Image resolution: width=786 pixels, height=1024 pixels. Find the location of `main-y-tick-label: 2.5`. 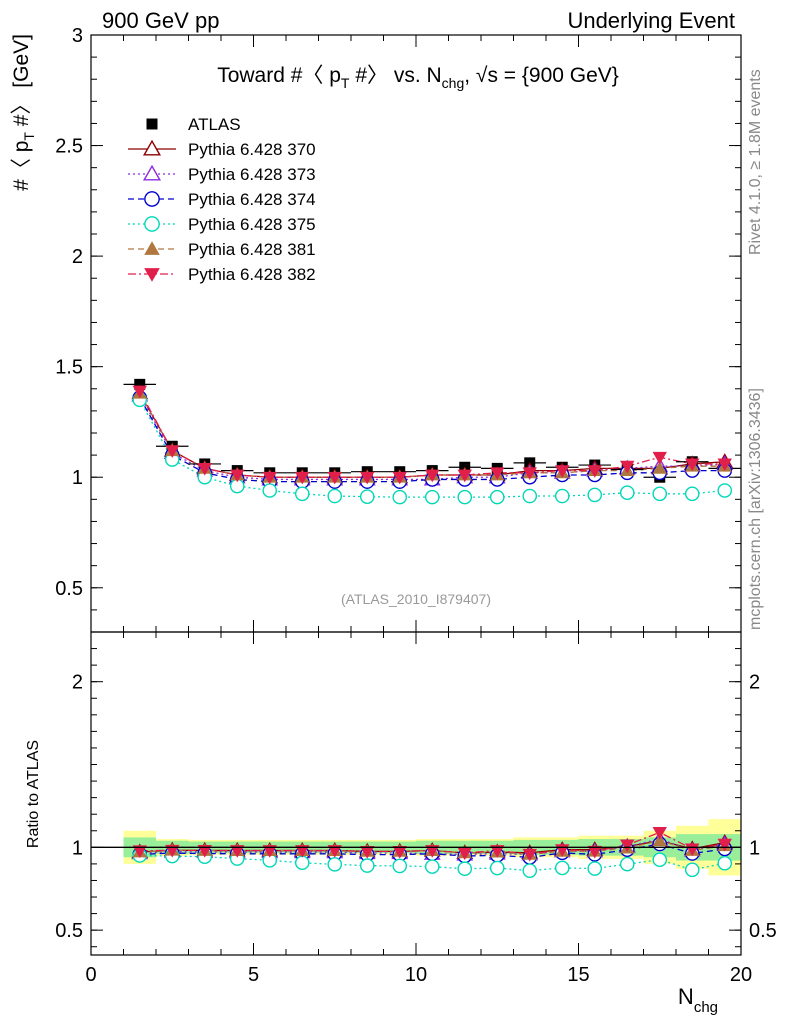

main-y-tick-label: 2.5 is located at coordinates (69, 147).